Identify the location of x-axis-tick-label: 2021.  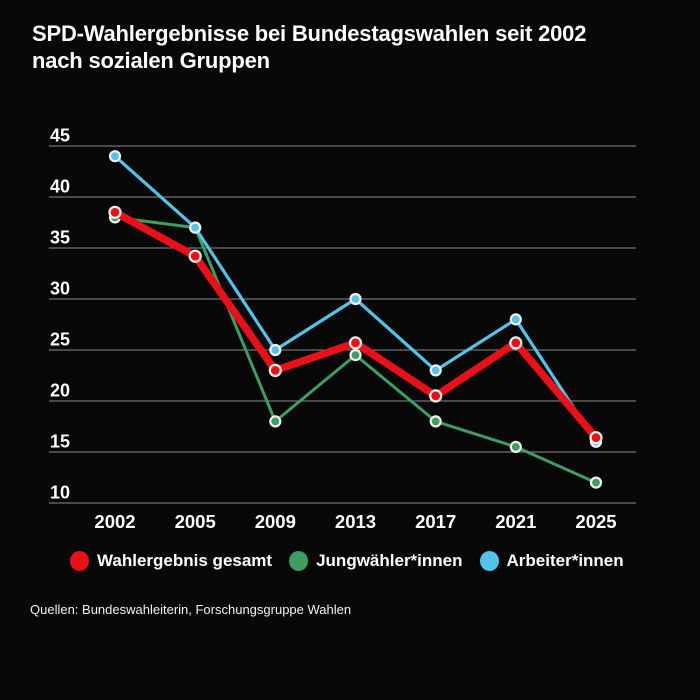
(515, 521).